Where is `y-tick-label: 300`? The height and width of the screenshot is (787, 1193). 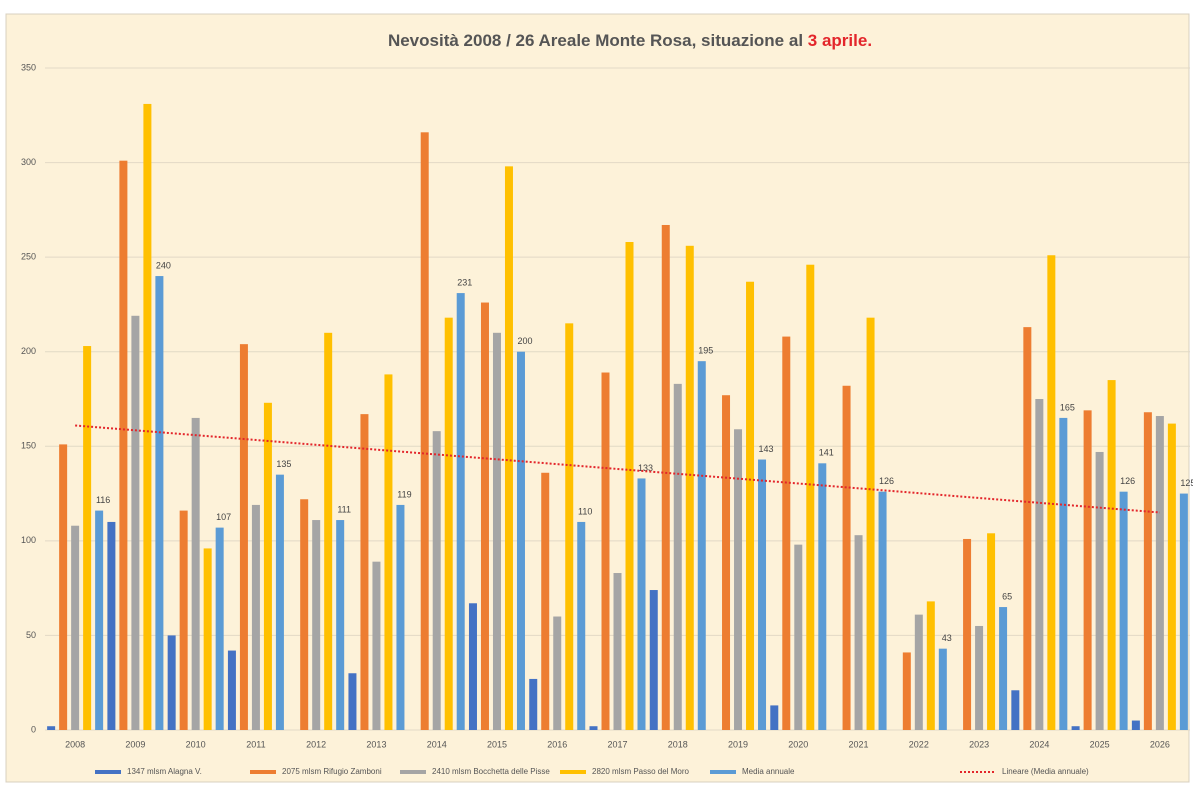 y-tick-label: 300 is located at coordinates (28, 162).